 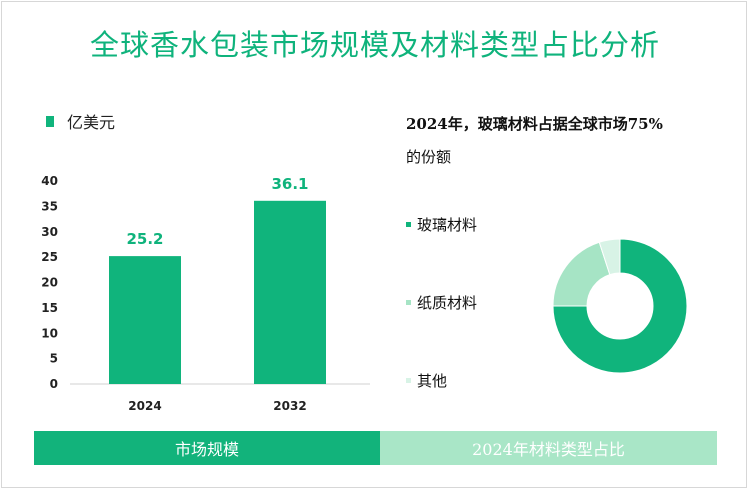 I want to click on pie-legend-dot-paper, so click(x=408, y=302).